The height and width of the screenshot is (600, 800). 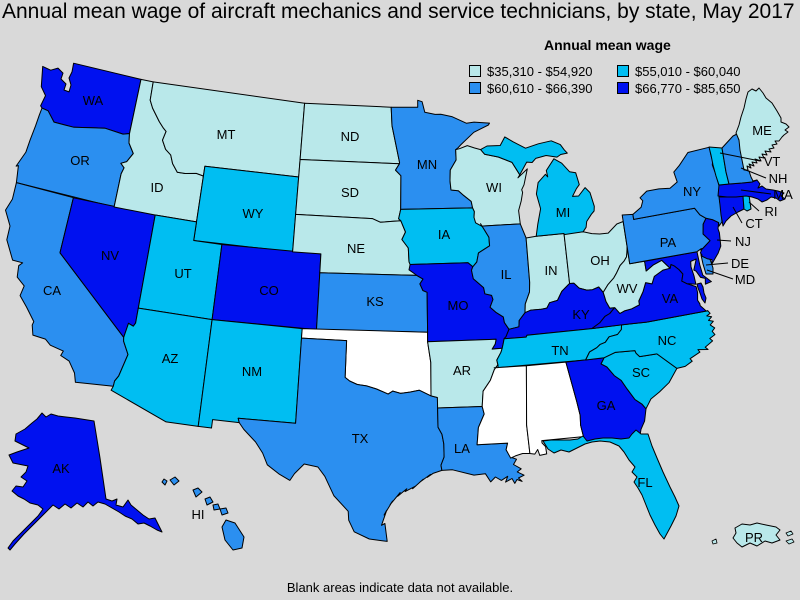 What do you see at coordinates (563, 212) in the screenshot?
I see `svg-text: MI` at bounding box center [563, 212].